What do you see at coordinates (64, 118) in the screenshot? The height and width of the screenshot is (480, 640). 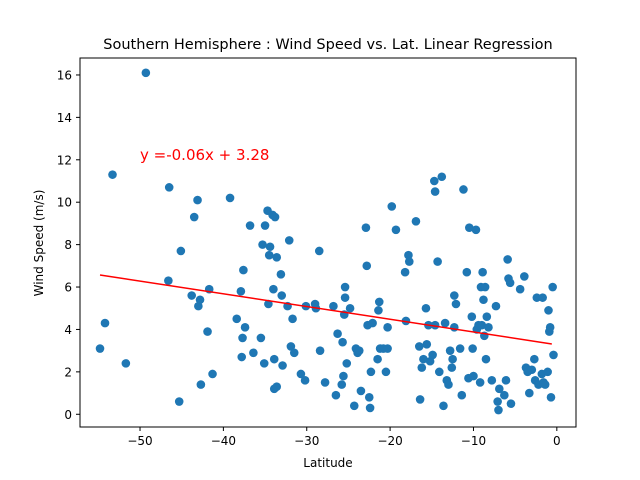 I see `y-tick-label: 14` at bounding box center [64, 118].